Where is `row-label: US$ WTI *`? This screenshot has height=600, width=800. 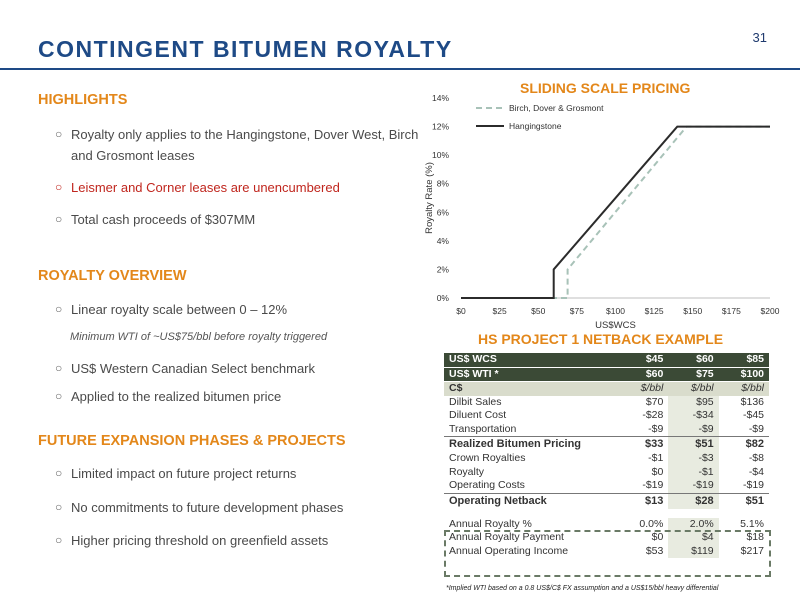 row-label: US$ WTI * is located at coordinates (531, 374).